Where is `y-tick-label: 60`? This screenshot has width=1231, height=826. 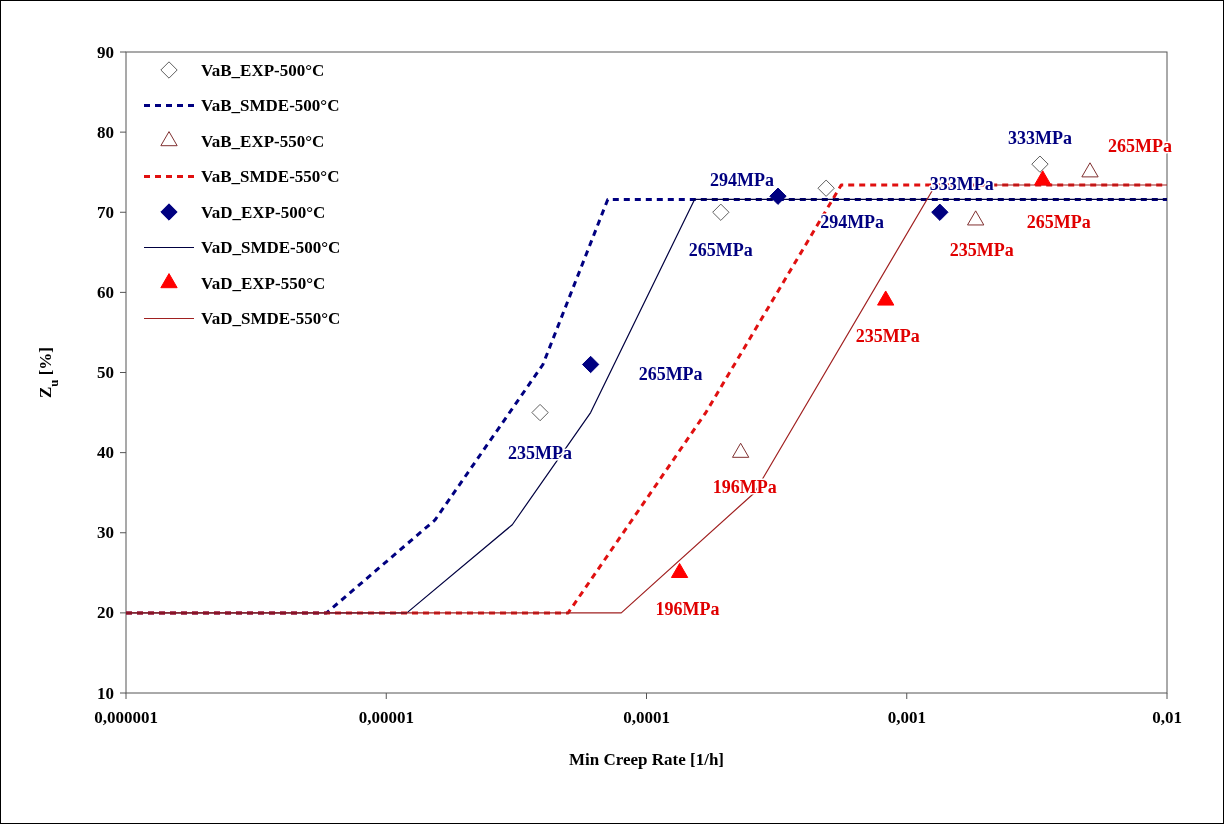
y-tick-label: 60 is located at coordinates (105, 292).